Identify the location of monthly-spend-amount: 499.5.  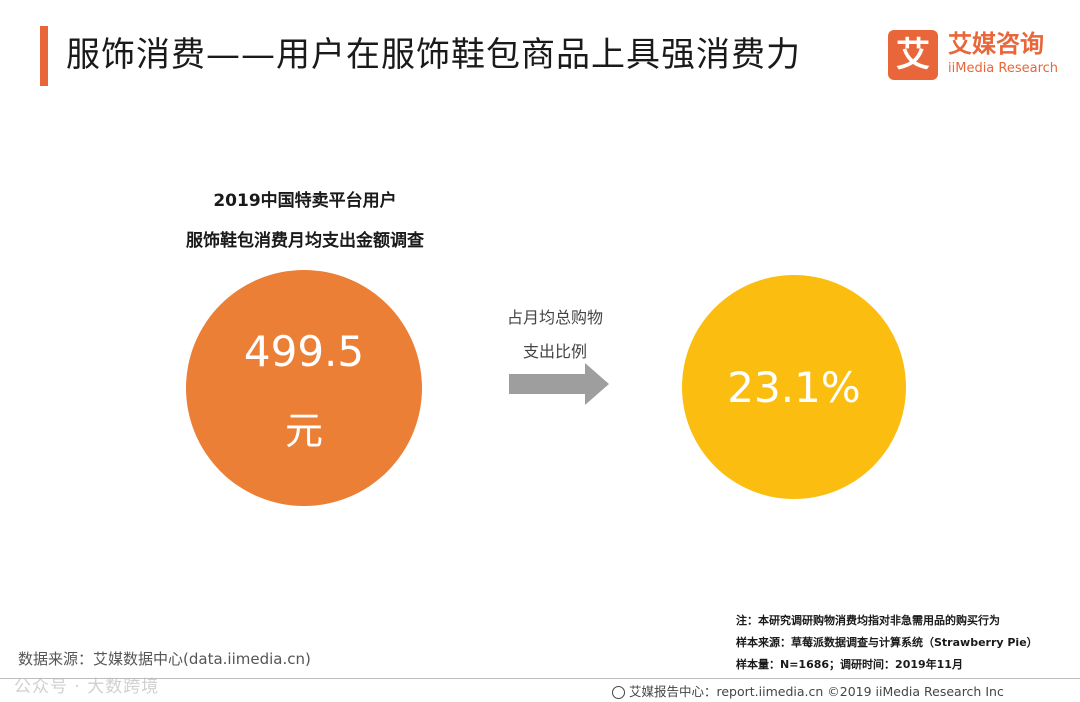
(304, 351).